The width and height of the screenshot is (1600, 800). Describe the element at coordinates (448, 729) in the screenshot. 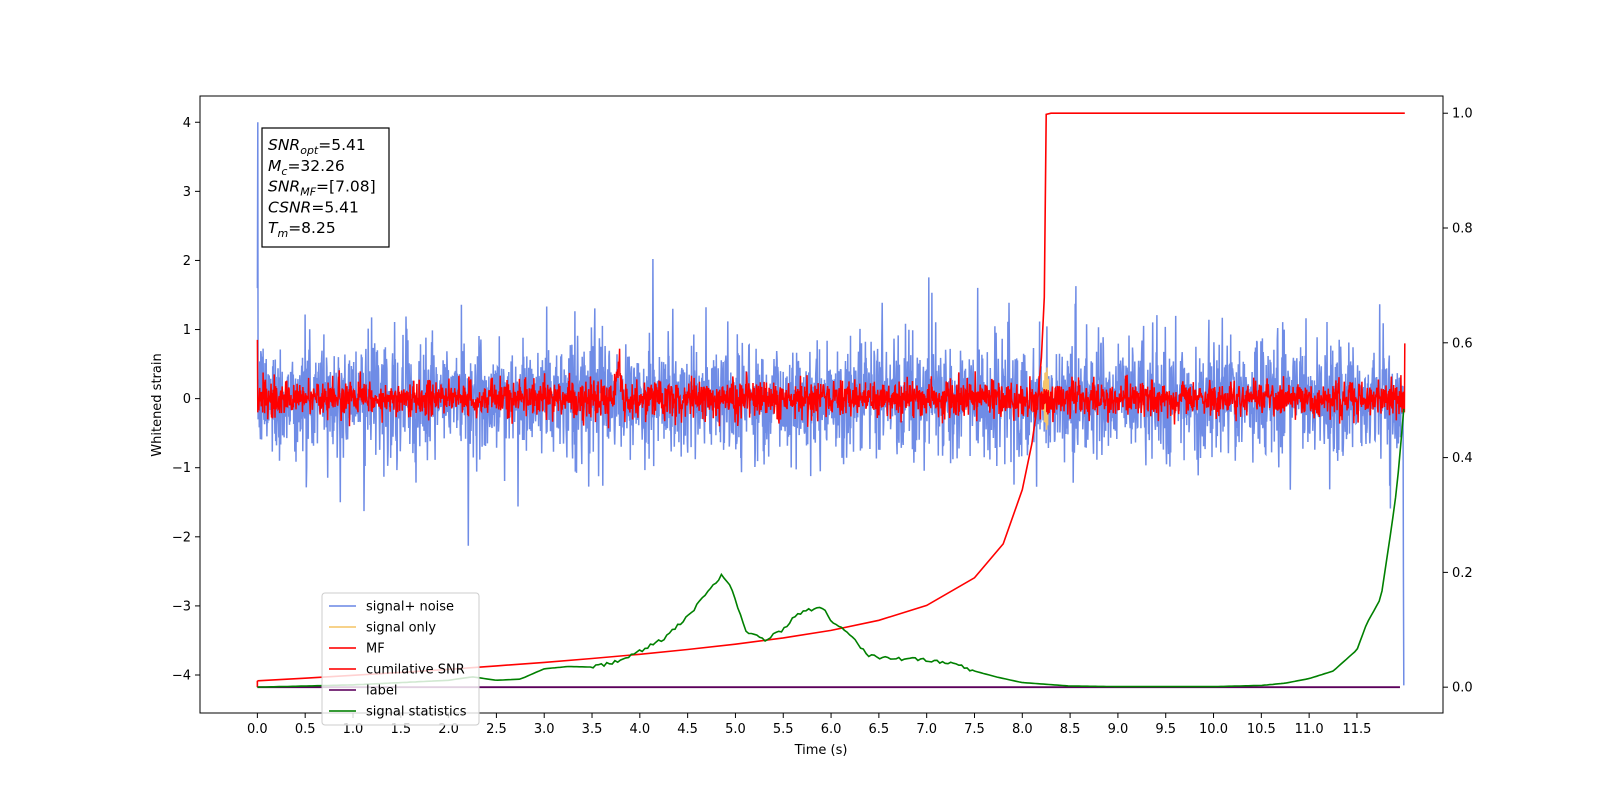

I see `x-tick-label: 2.0` at that location.